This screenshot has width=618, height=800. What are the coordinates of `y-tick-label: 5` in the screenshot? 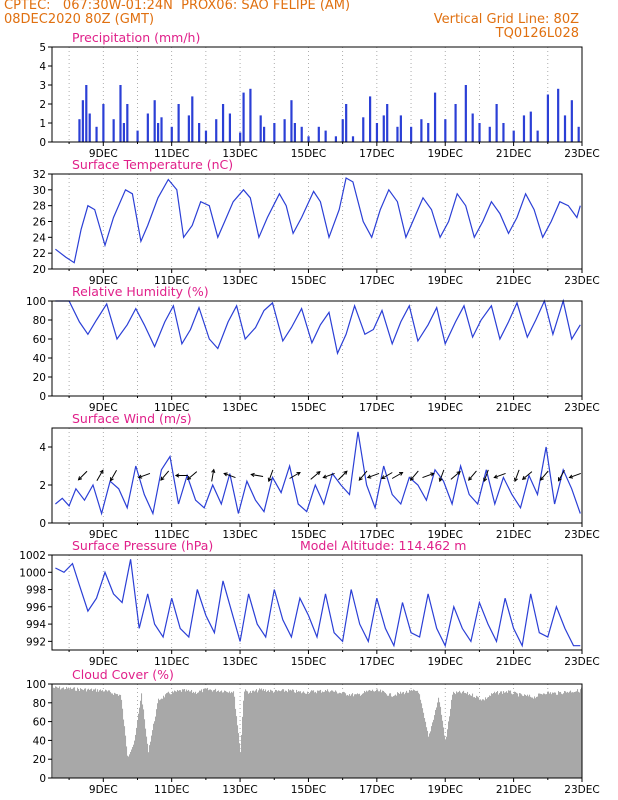 It's located at (42, 48).